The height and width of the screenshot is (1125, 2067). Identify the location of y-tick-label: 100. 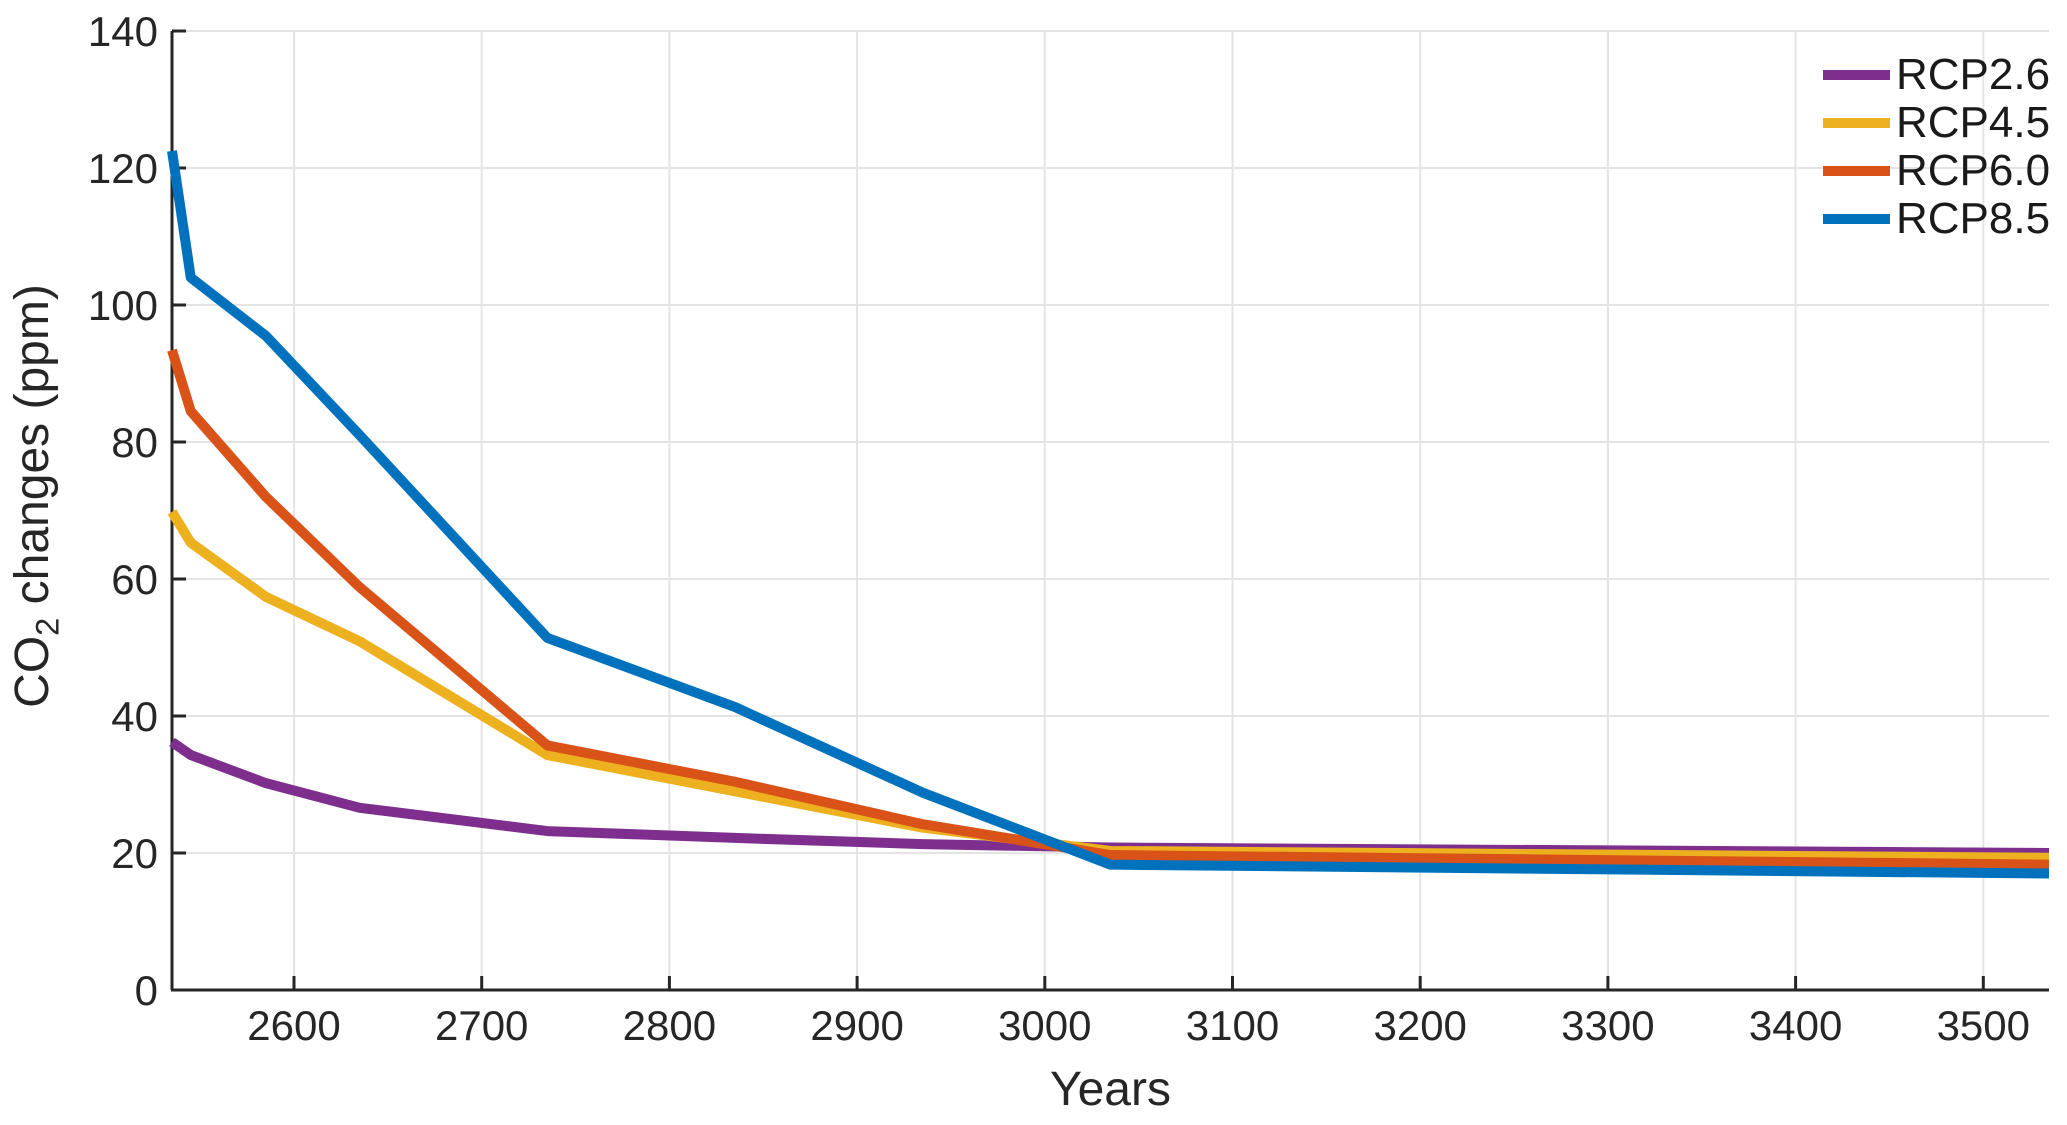
(123, 305).